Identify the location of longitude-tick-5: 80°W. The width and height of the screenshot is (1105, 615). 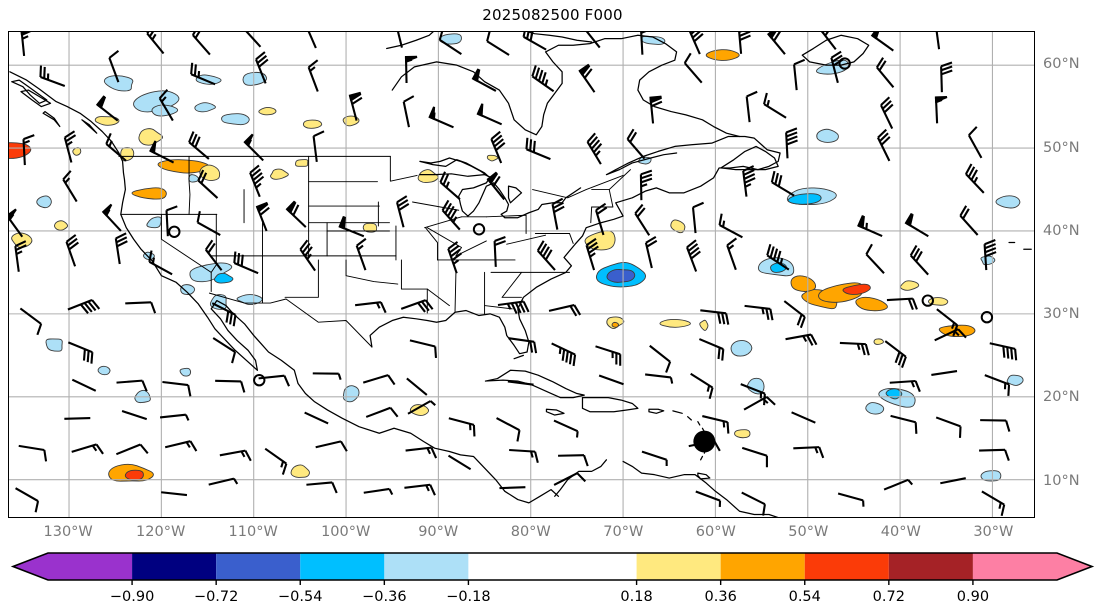
(530, 532).